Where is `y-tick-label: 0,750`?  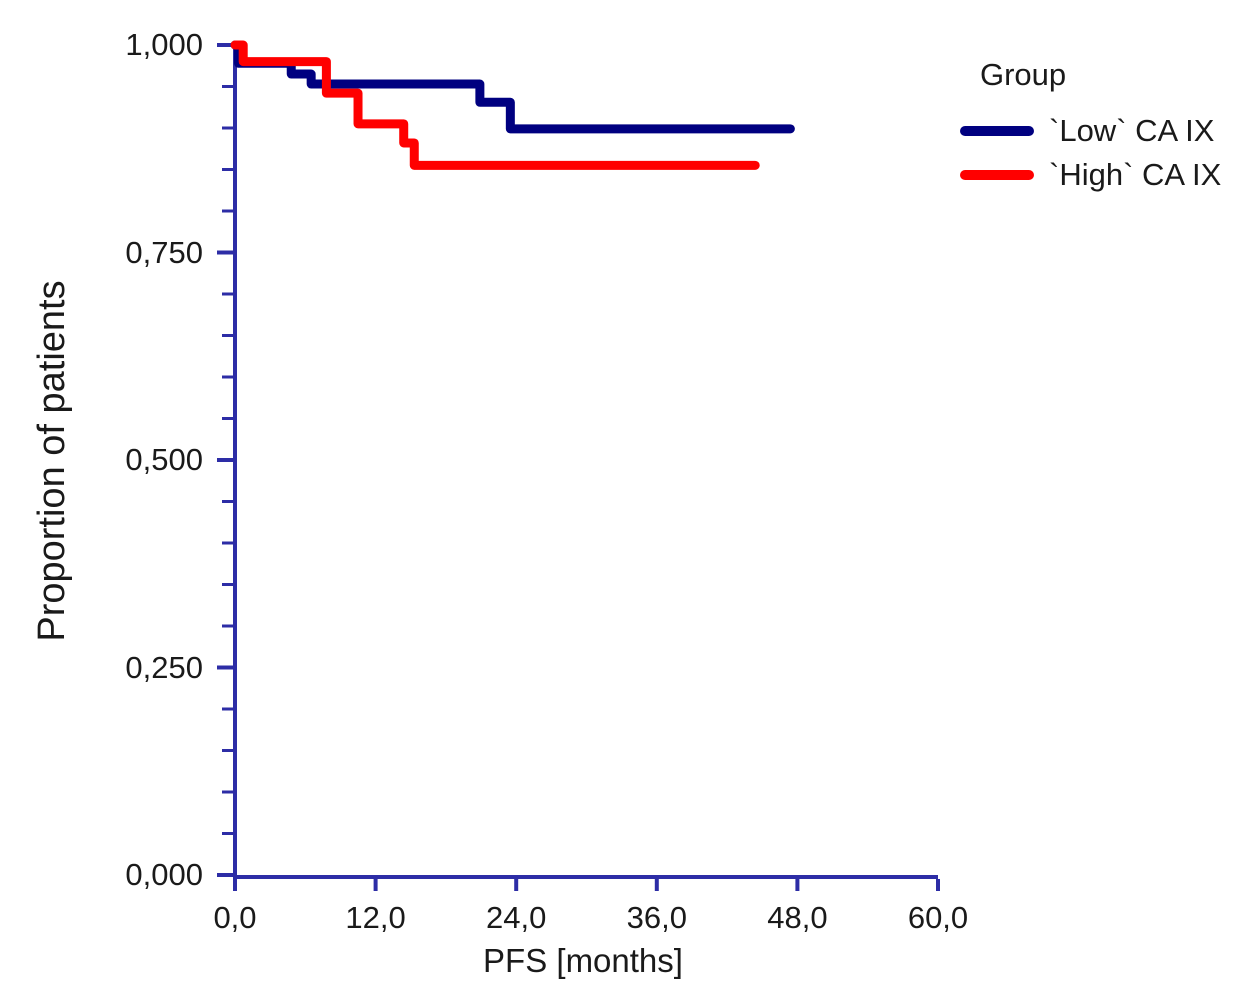
y-tick-label: 0,750 is located at coordinates (164, 252).